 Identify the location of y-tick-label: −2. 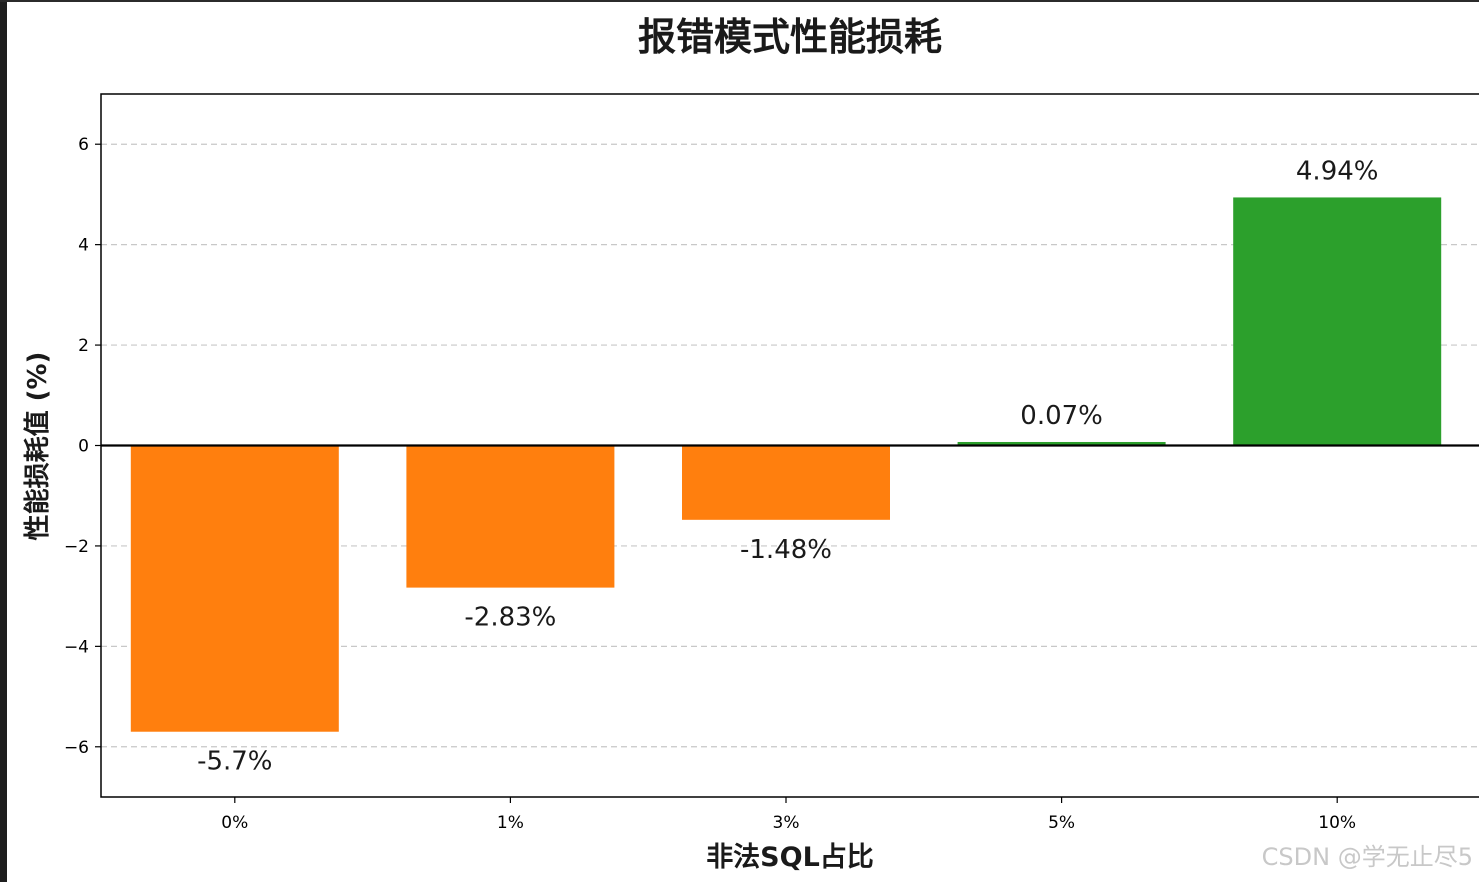
(76, 547).